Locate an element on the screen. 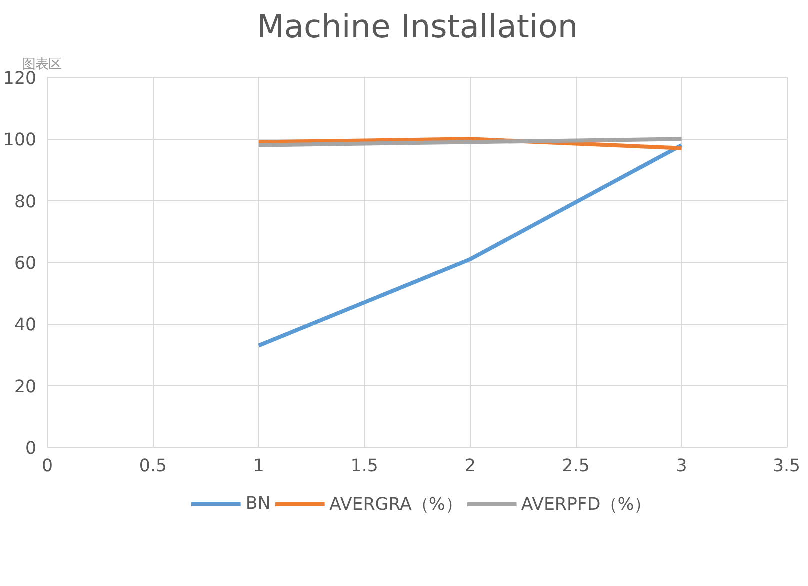  x-tick-label: 2.5 is located at coordinates (576, 466).